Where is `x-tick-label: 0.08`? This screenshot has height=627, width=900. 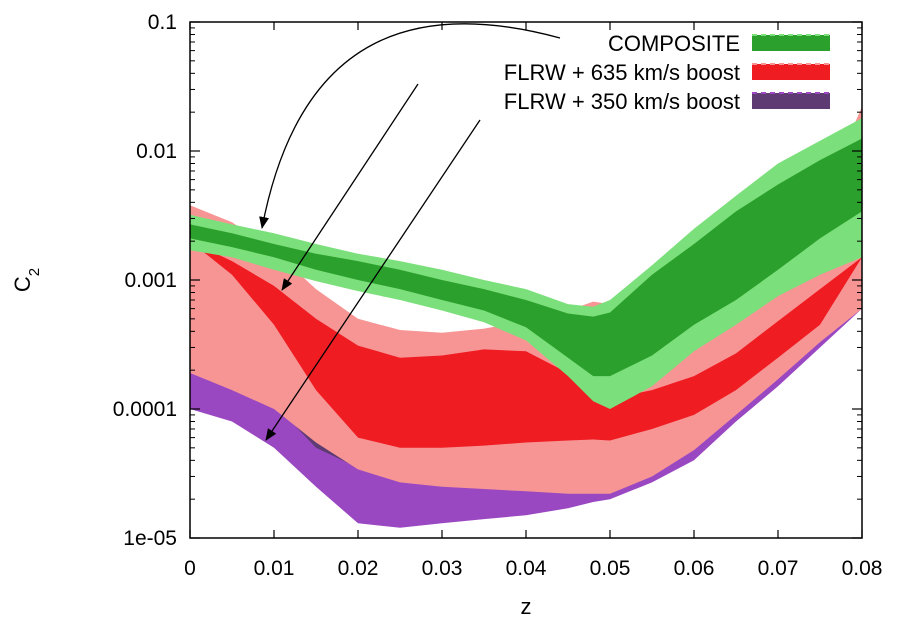 x-tick-label: 0.08 is located at coordinates (862, 568).